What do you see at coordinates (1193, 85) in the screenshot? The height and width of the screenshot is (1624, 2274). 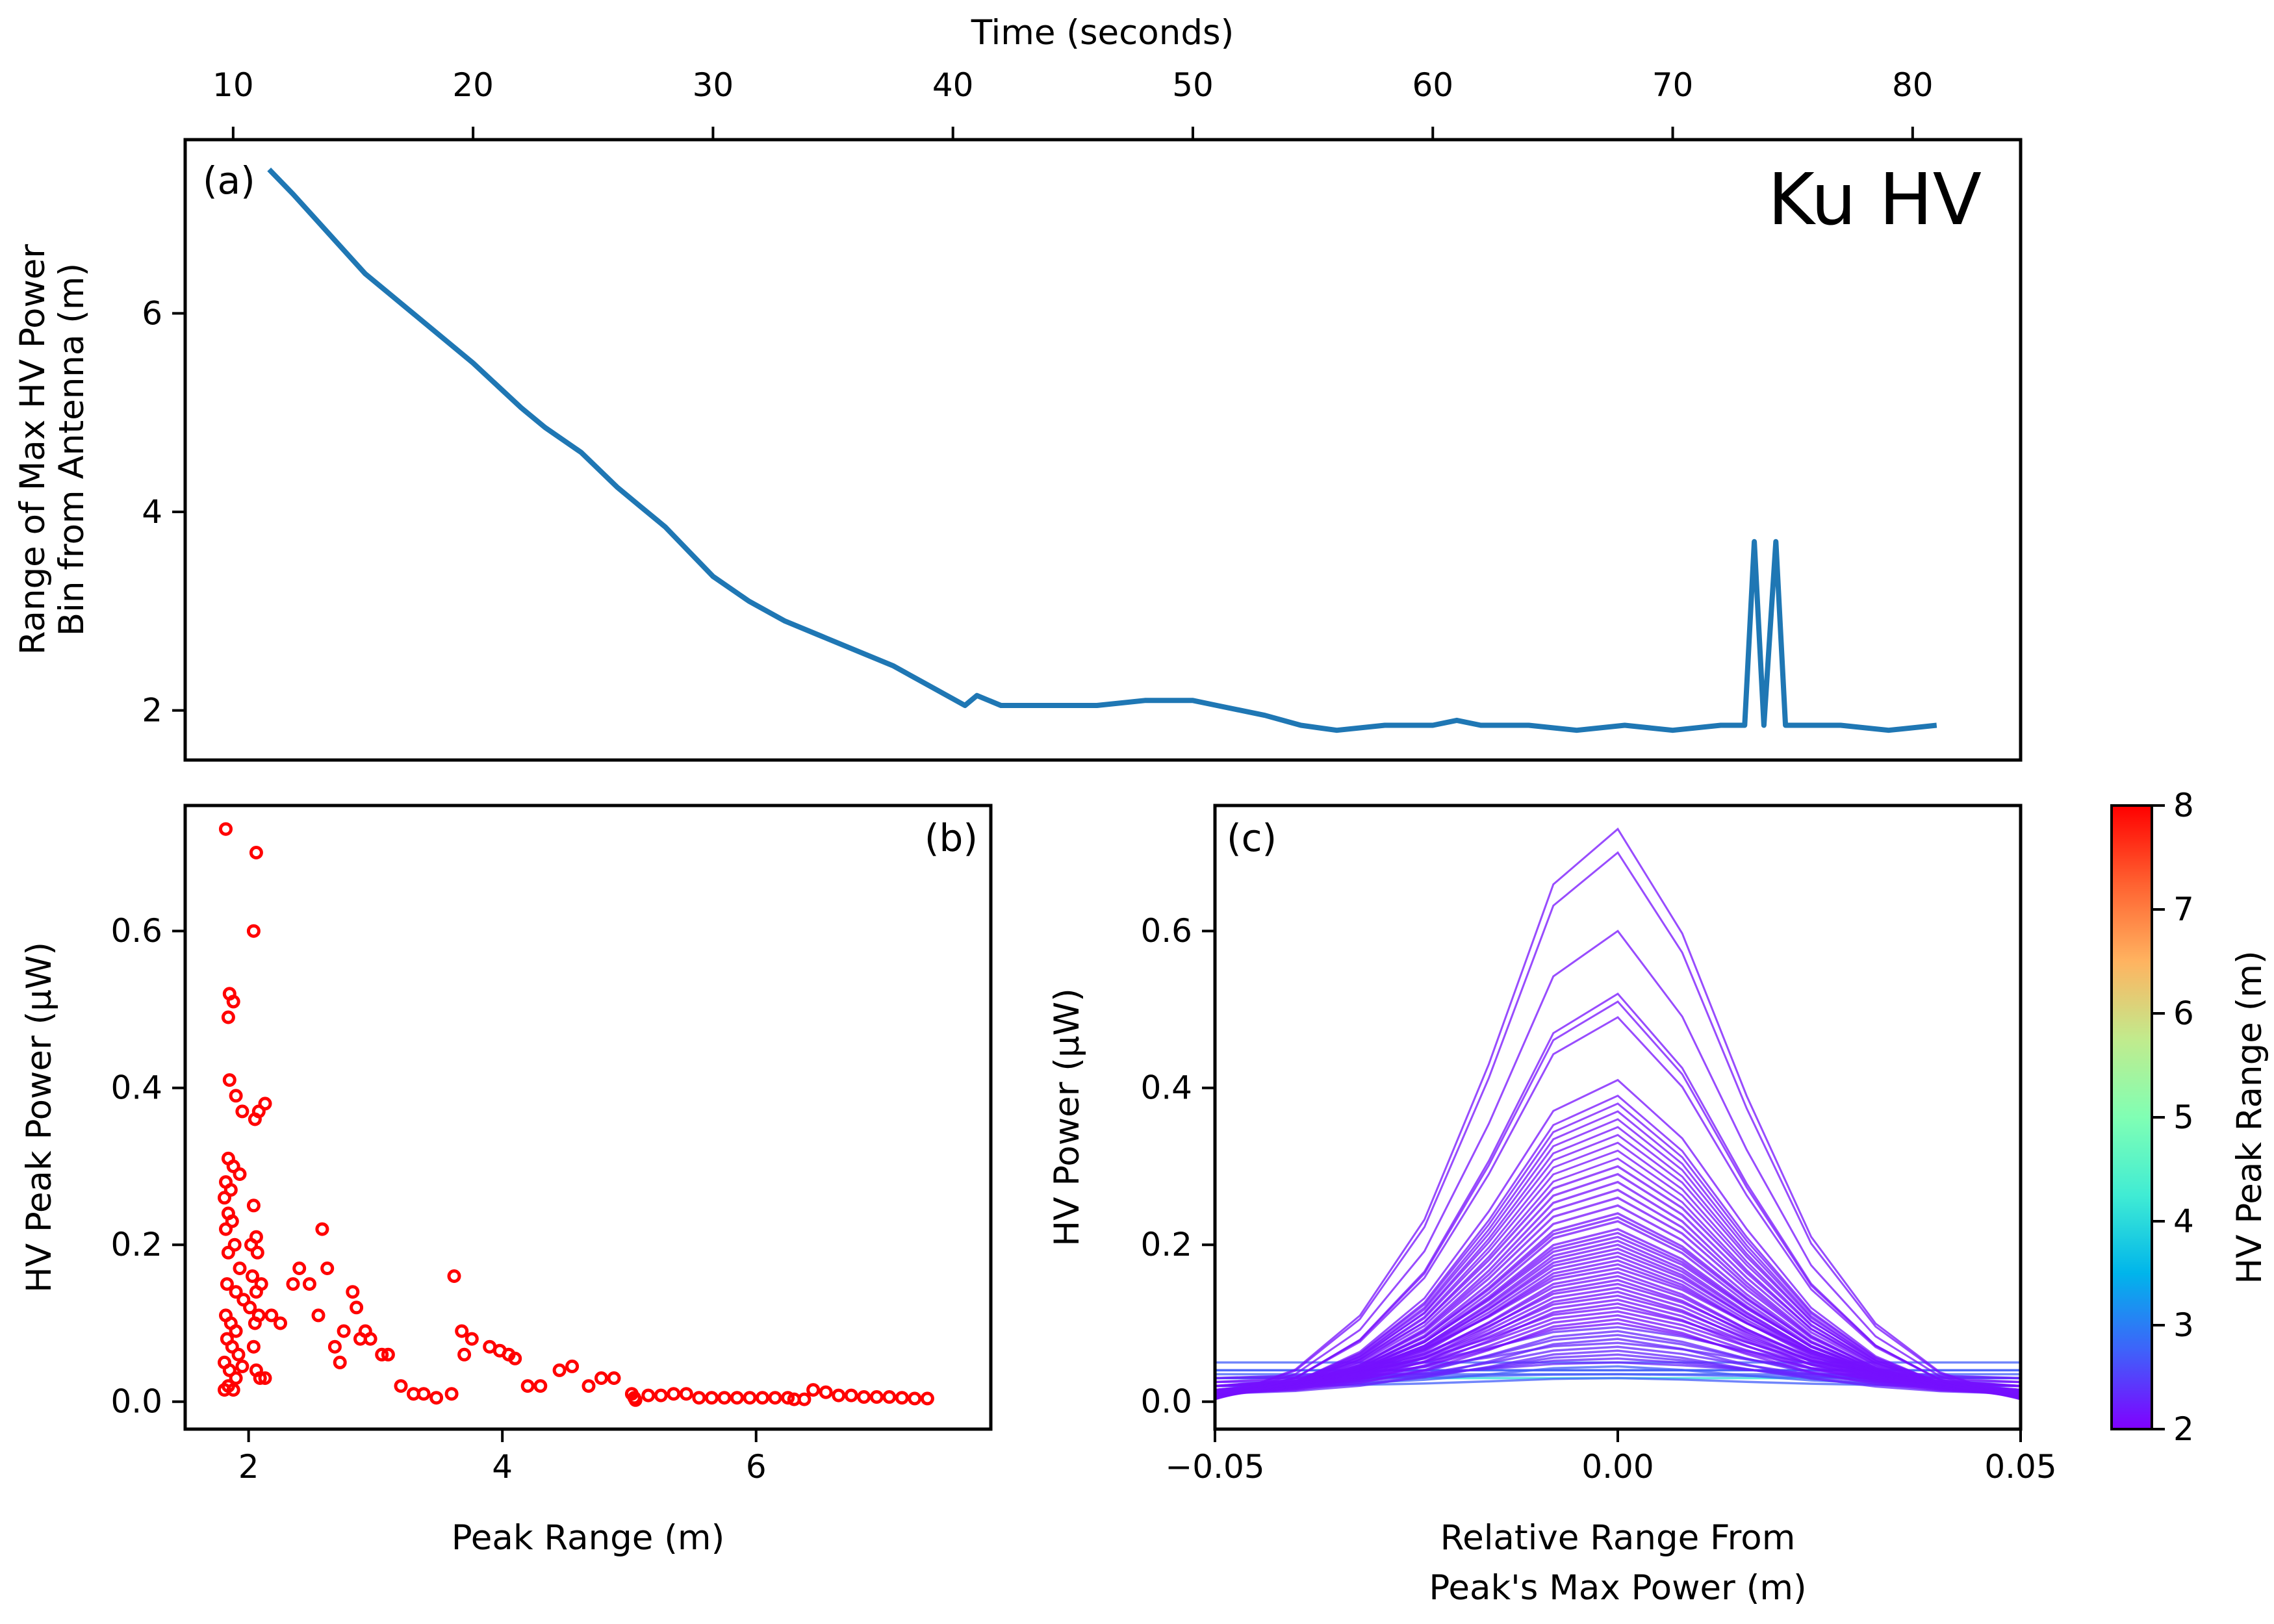 I see `panel-a-x-tick-label: 50` at bounding box center [1193, 85].